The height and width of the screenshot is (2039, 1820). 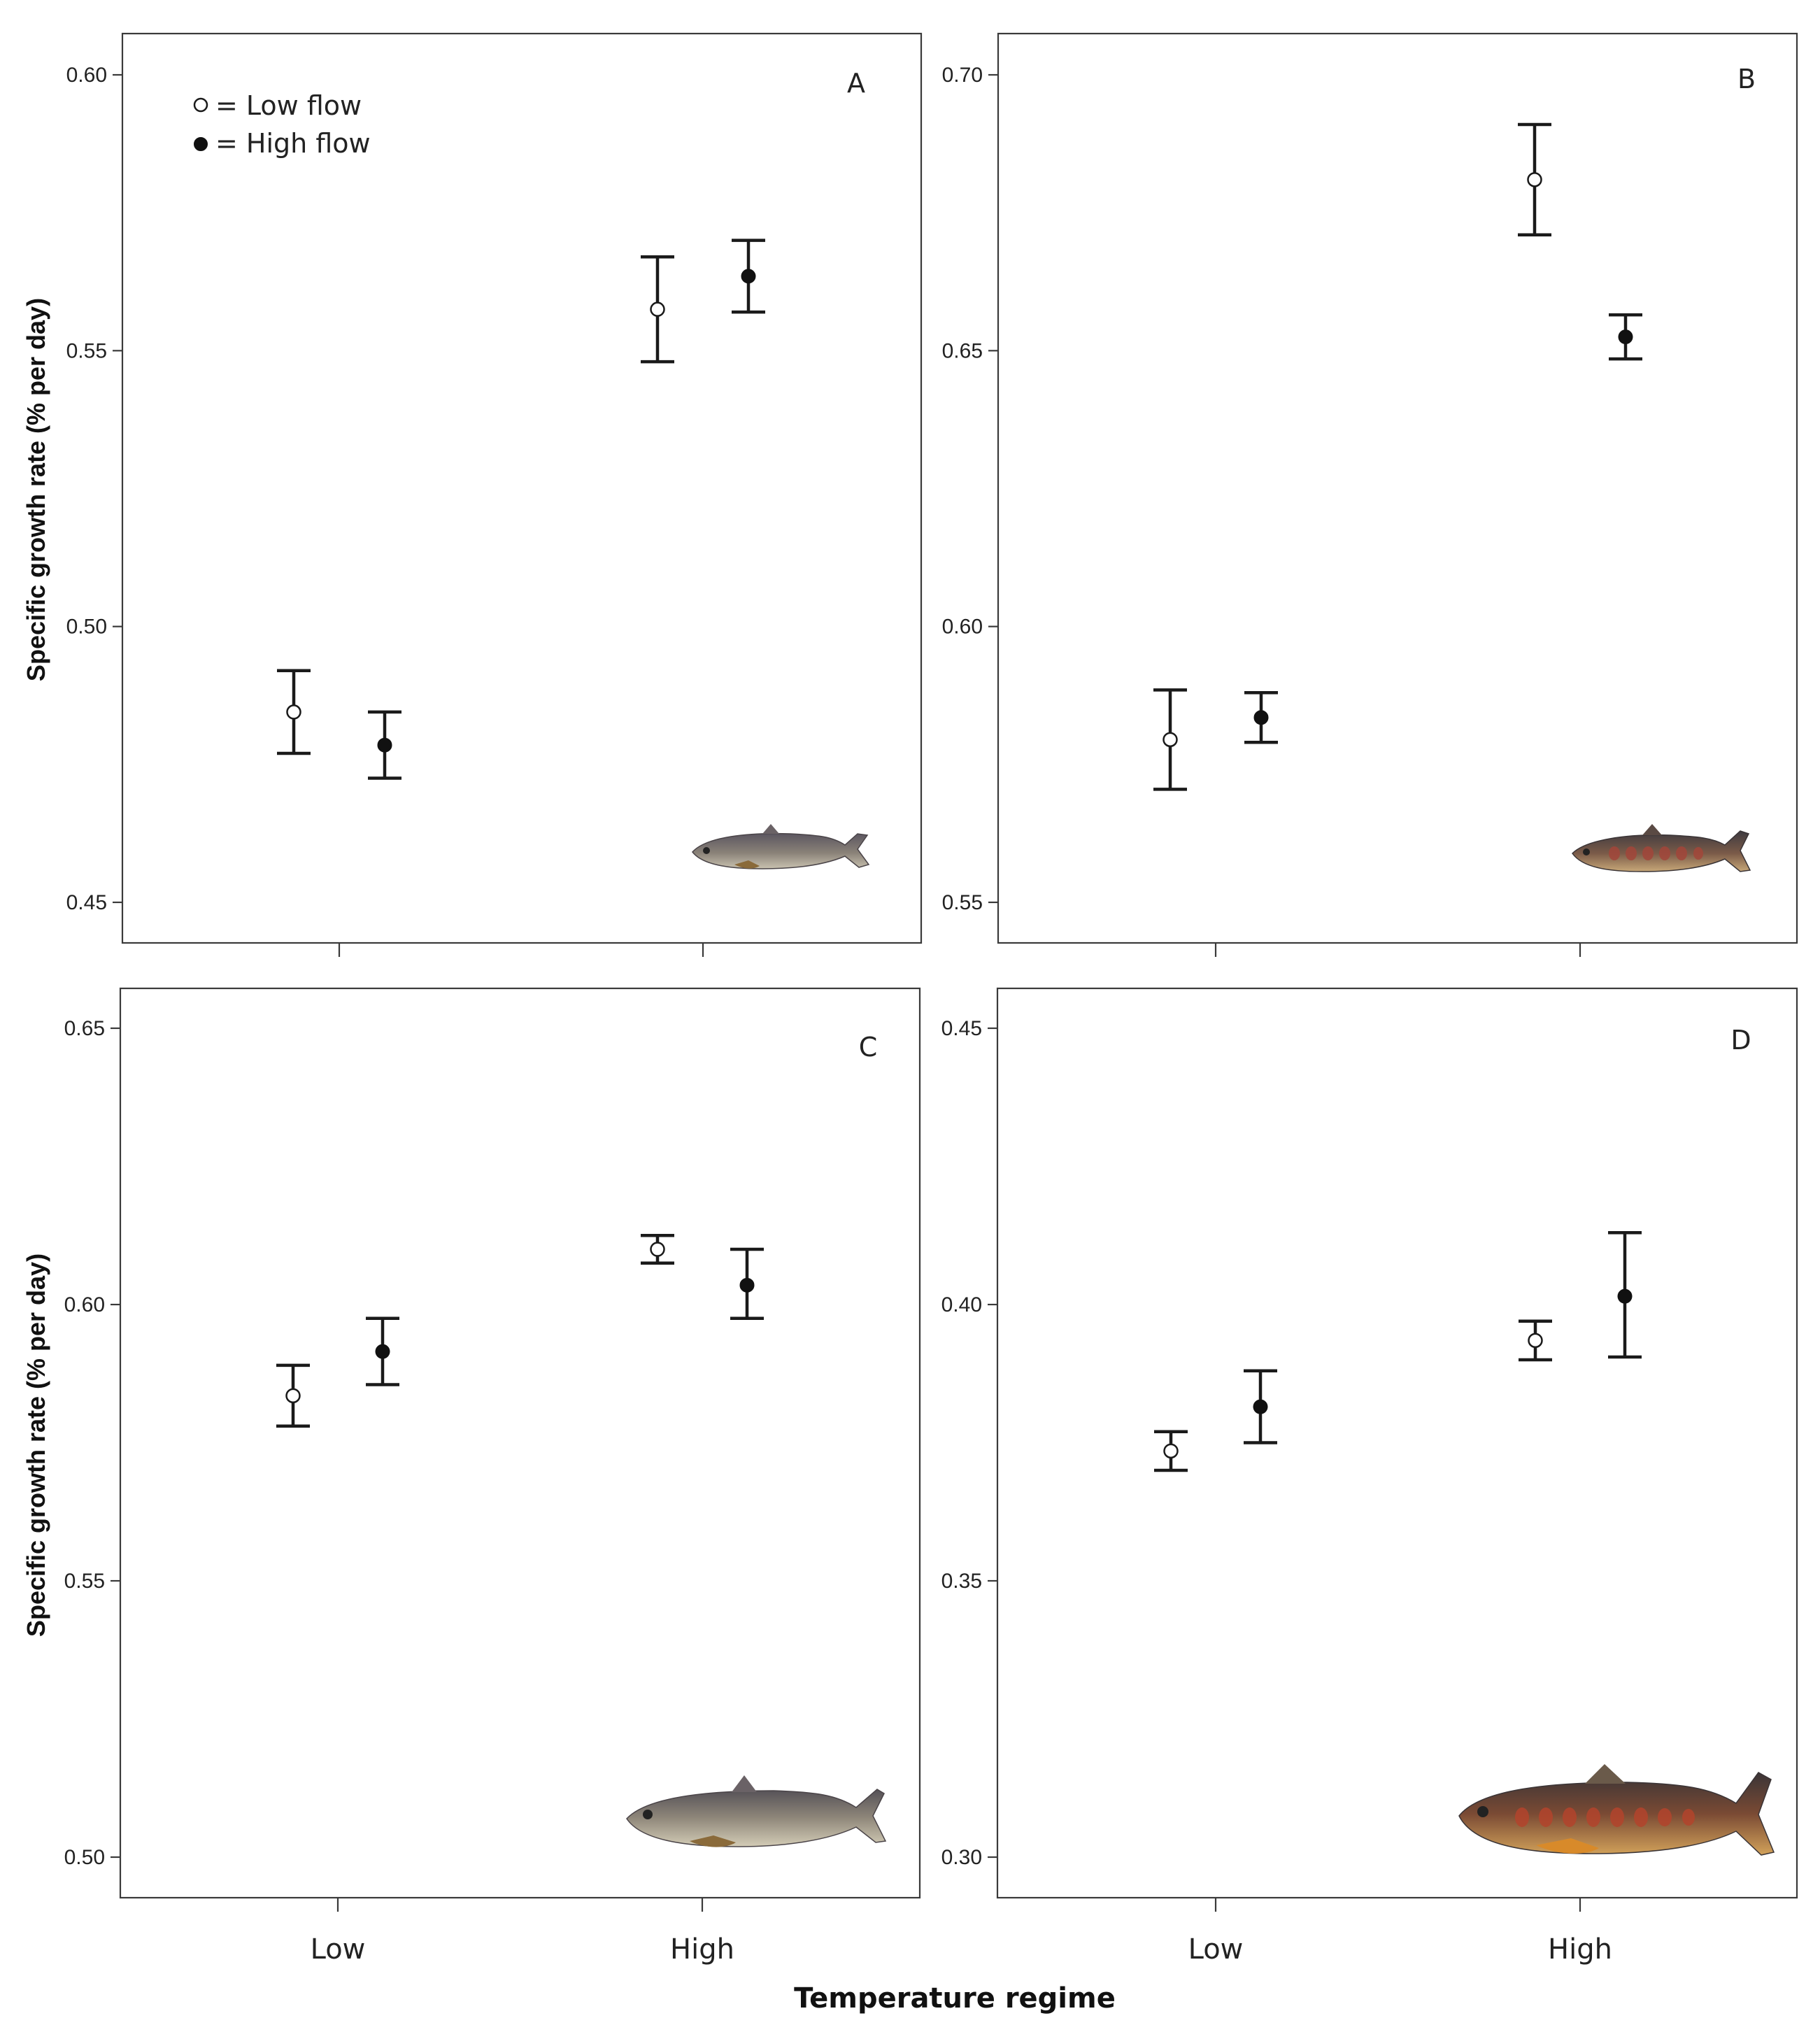 What do you see at coordinates (1747, 79) in the screenshot?
I see `panel-b-letter: B` at bounding box center [1747, 79].